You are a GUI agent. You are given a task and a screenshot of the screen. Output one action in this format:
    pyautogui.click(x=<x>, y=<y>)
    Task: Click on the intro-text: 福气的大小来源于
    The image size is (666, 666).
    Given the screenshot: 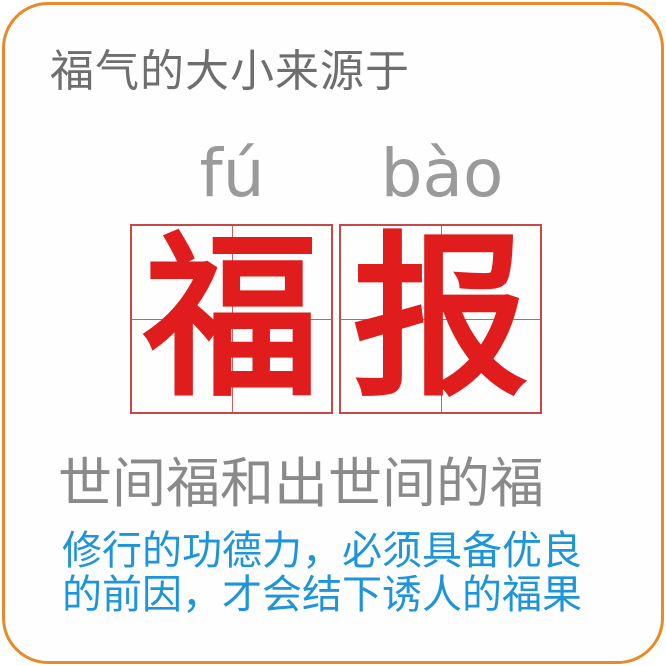 What is the action you would take?
    pyautogui.click(x=230, y=71)
    